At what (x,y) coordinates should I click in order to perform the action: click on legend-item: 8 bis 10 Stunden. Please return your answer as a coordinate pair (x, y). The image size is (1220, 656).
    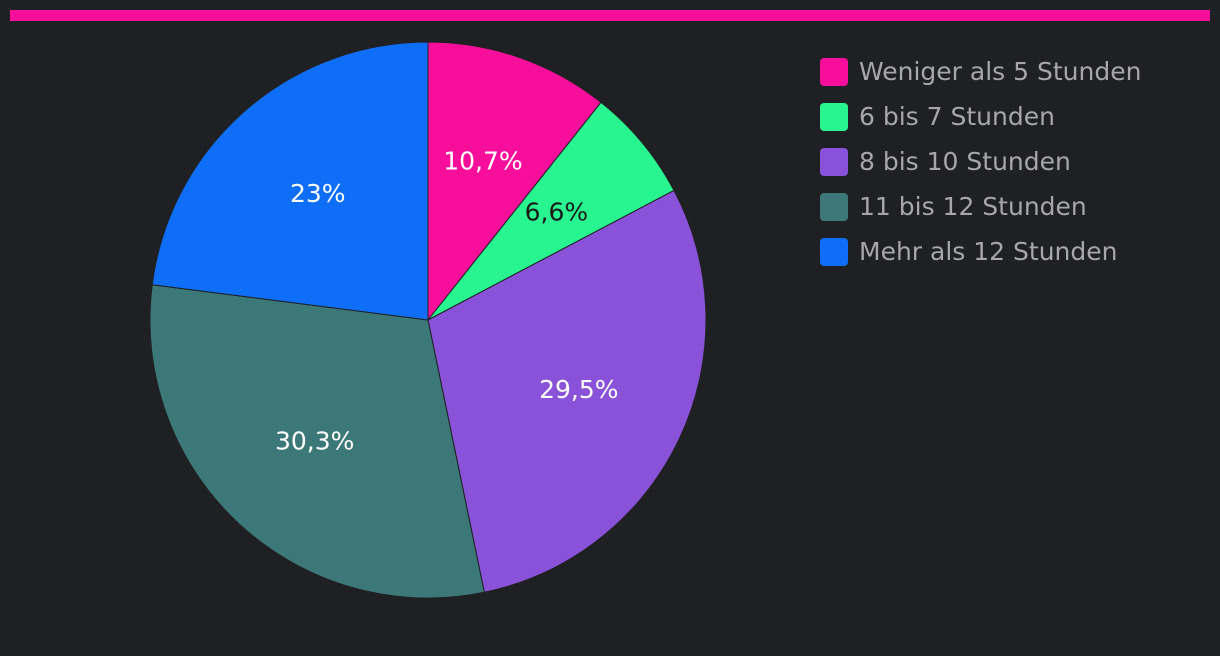
    Looking at the image, I should click on (980, 161).